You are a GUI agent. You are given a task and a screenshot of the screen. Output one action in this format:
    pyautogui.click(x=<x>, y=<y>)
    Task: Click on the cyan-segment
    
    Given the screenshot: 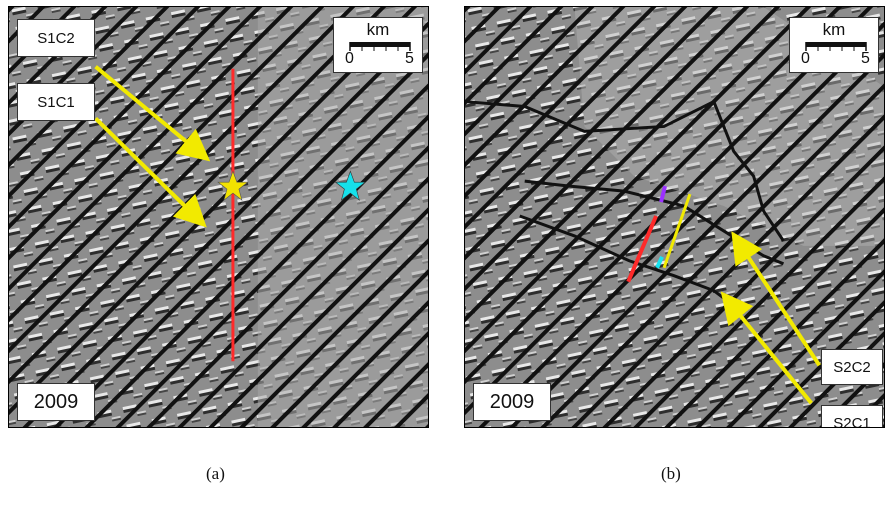 What is the action you would take?
    pyautogui.click(x=659, y=262)
    